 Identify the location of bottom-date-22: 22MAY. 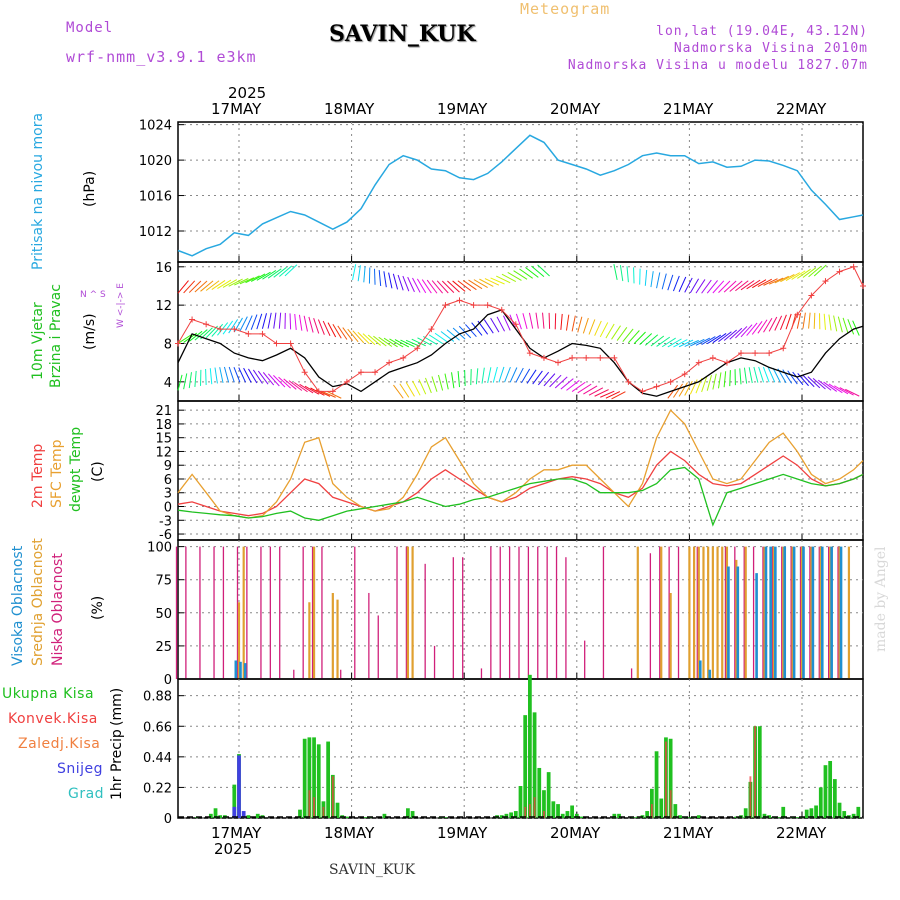
(801, 833).